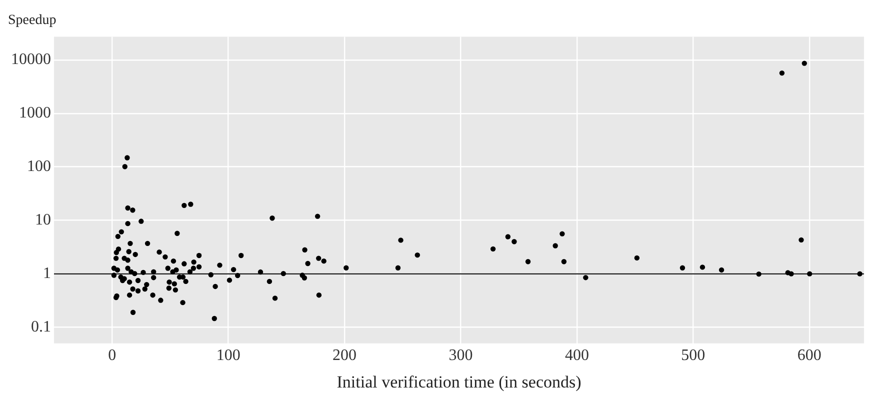  I want to click on x-tick-label: 200, so click(344, 355).